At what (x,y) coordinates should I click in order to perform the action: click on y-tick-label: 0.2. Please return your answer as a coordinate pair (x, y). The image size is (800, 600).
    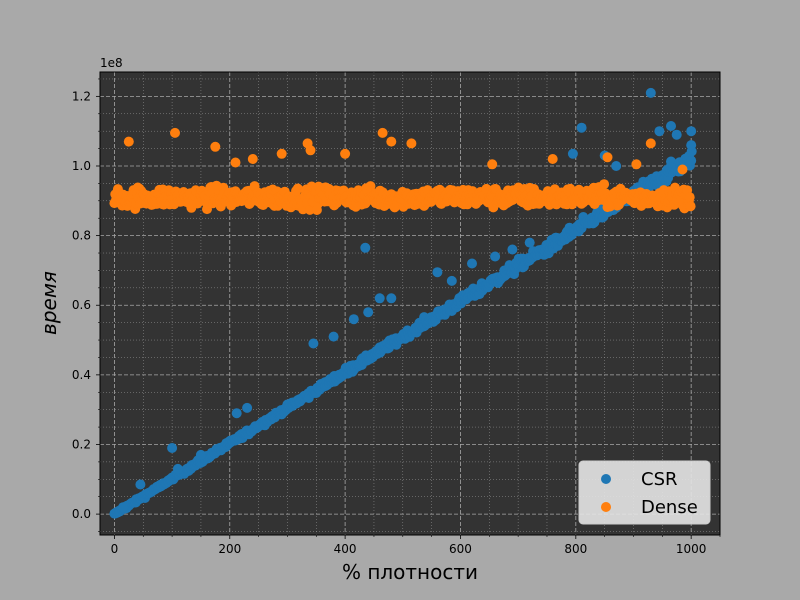
    Looking at the image, I should click on (81, 444).